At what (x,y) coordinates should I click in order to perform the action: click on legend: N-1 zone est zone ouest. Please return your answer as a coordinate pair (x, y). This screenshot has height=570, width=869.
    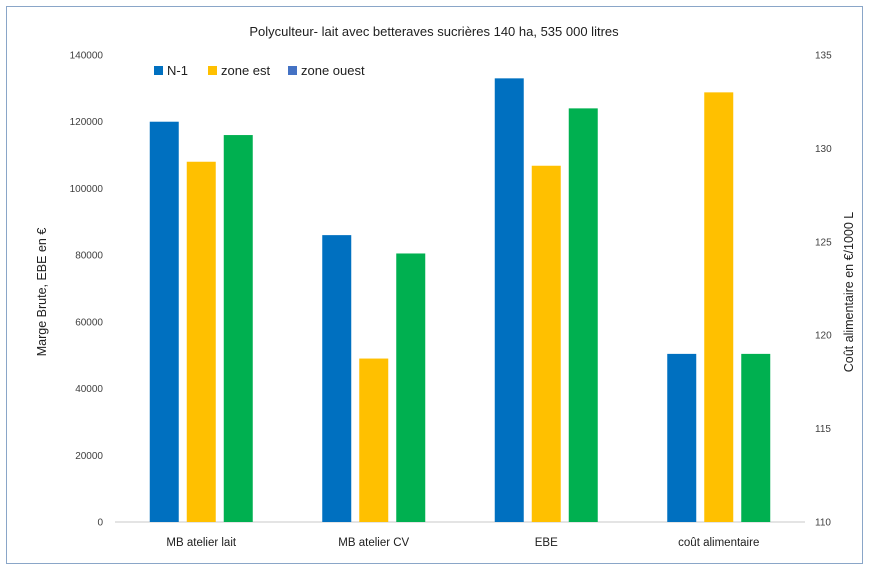
    Looking at the image, I should click on (259, 70).